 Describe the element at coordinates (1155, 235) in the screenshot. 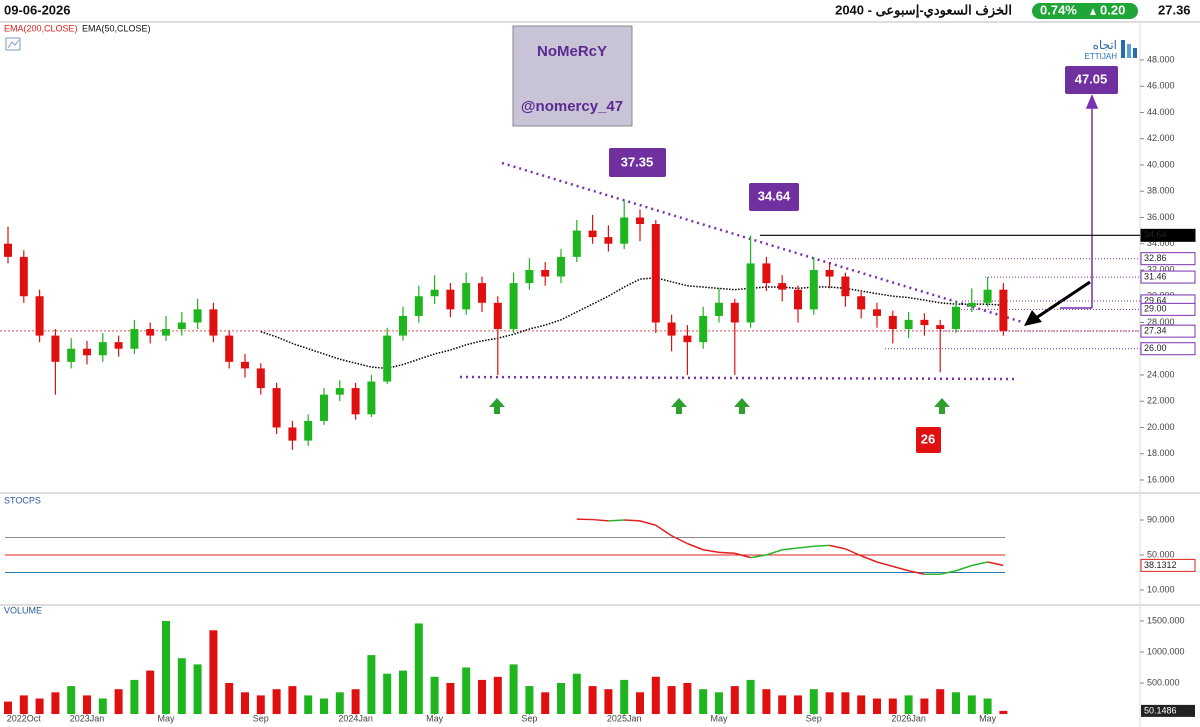

I see `level-label: 34.64` at that location.